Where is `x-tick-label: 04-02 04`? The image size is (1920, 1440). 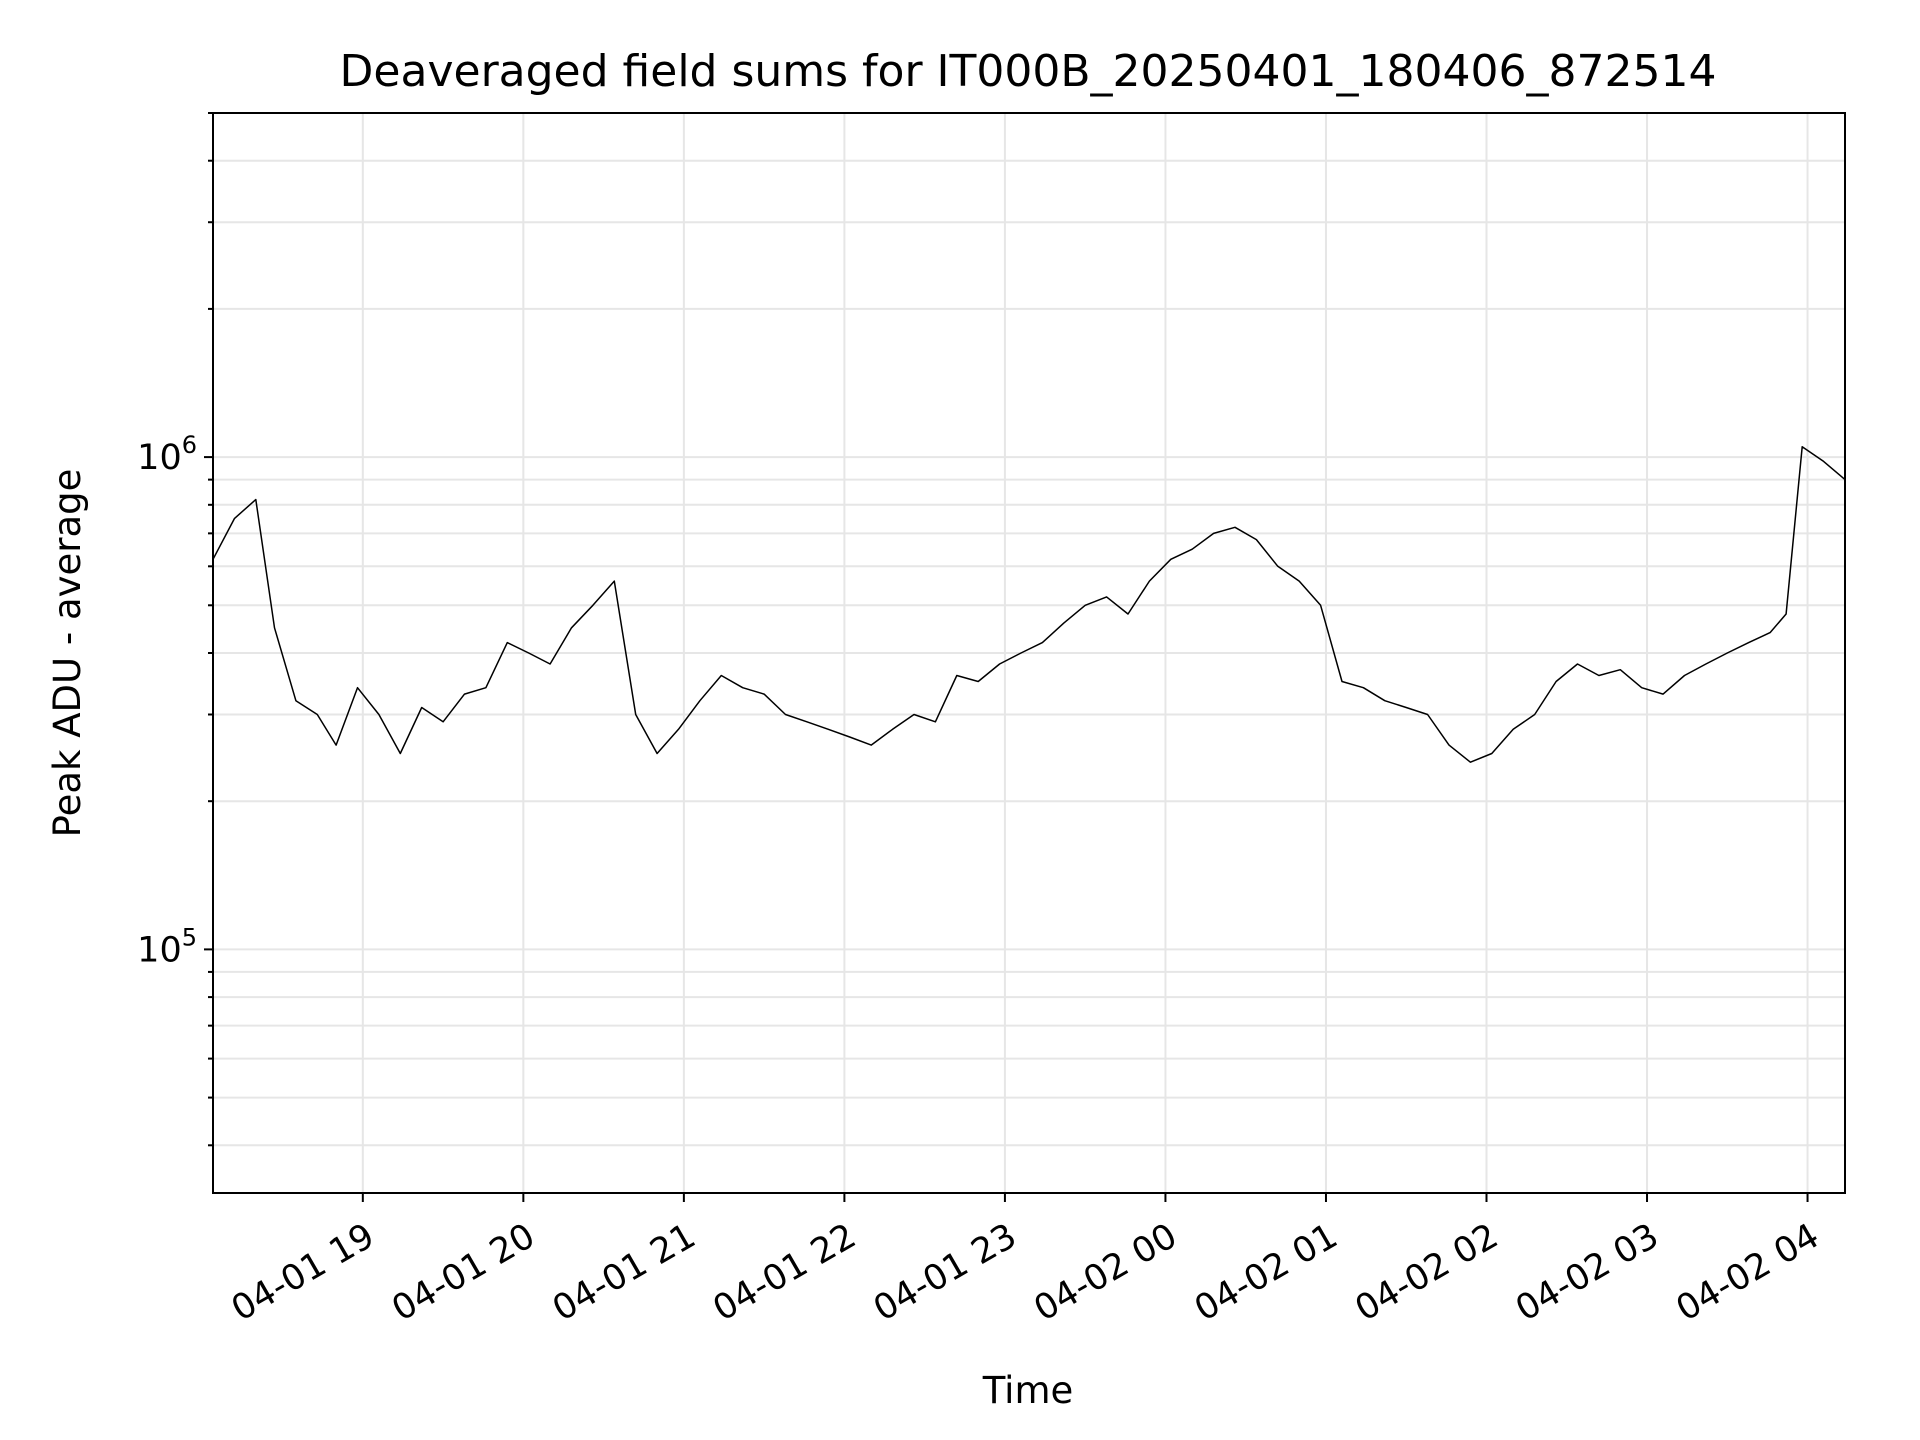 x-tick-label: 04-02 04 is located at coordinates (1748, 1272).